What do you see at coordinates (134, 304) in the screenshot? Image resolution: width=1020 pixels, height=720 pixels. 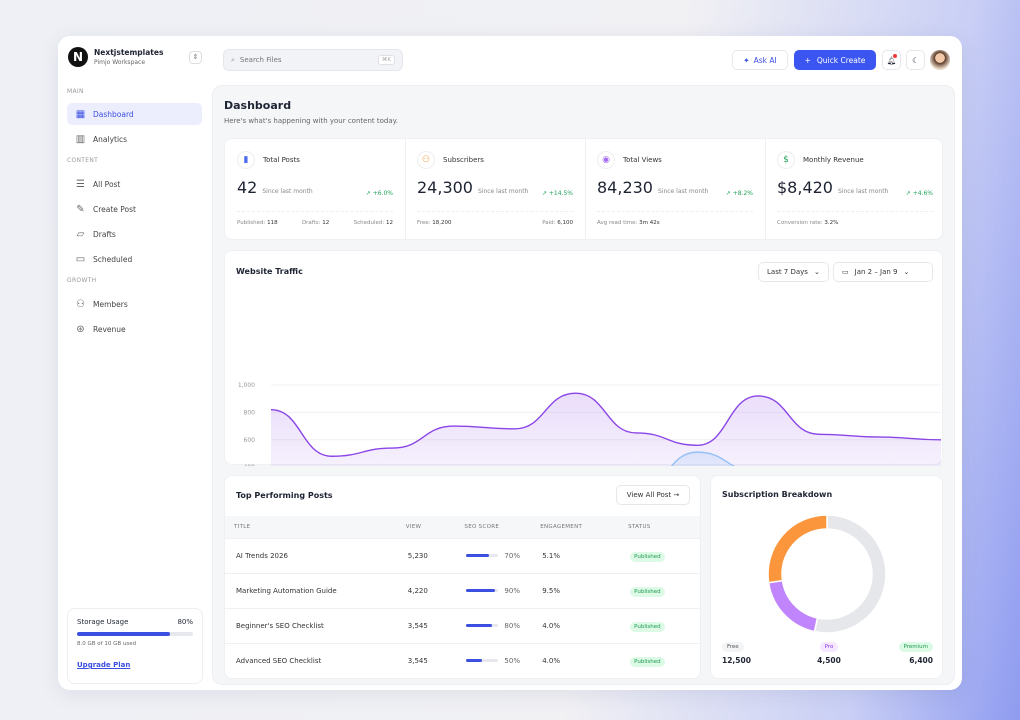 I see `sidebar-item-members: ⚇ Members` at bounding box center [134, 304].